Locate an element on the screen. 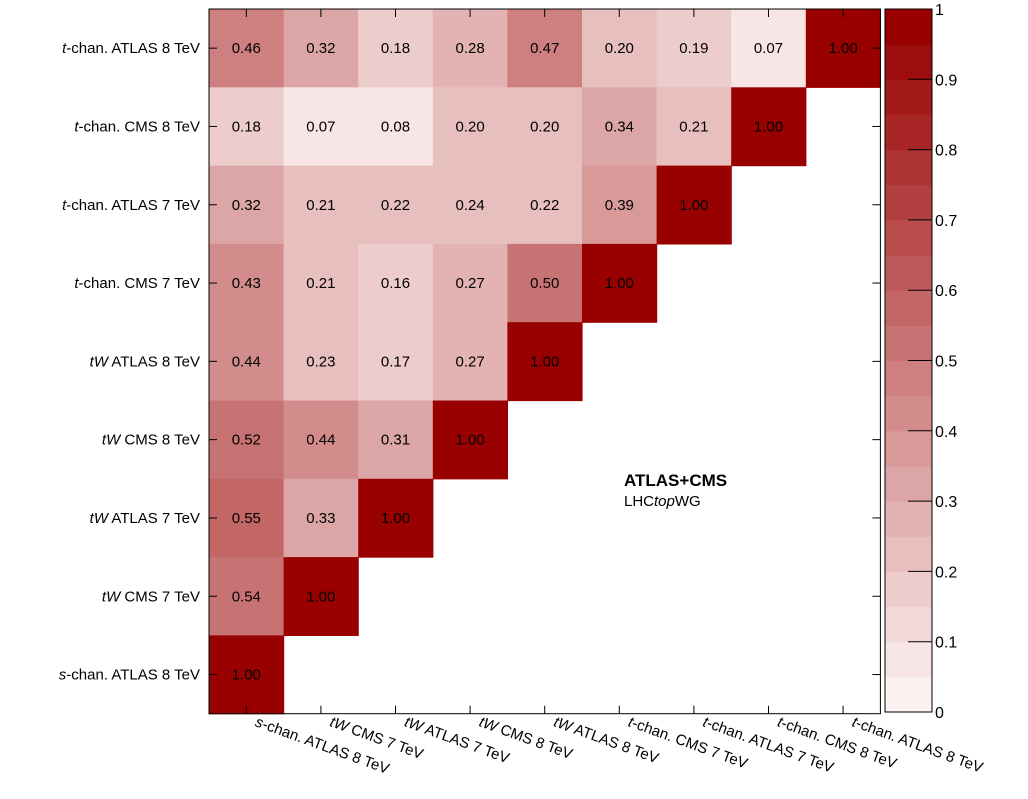 The image size is (1028, 799). cell-value-label: 0.54 is located at coordinates (246, 596).